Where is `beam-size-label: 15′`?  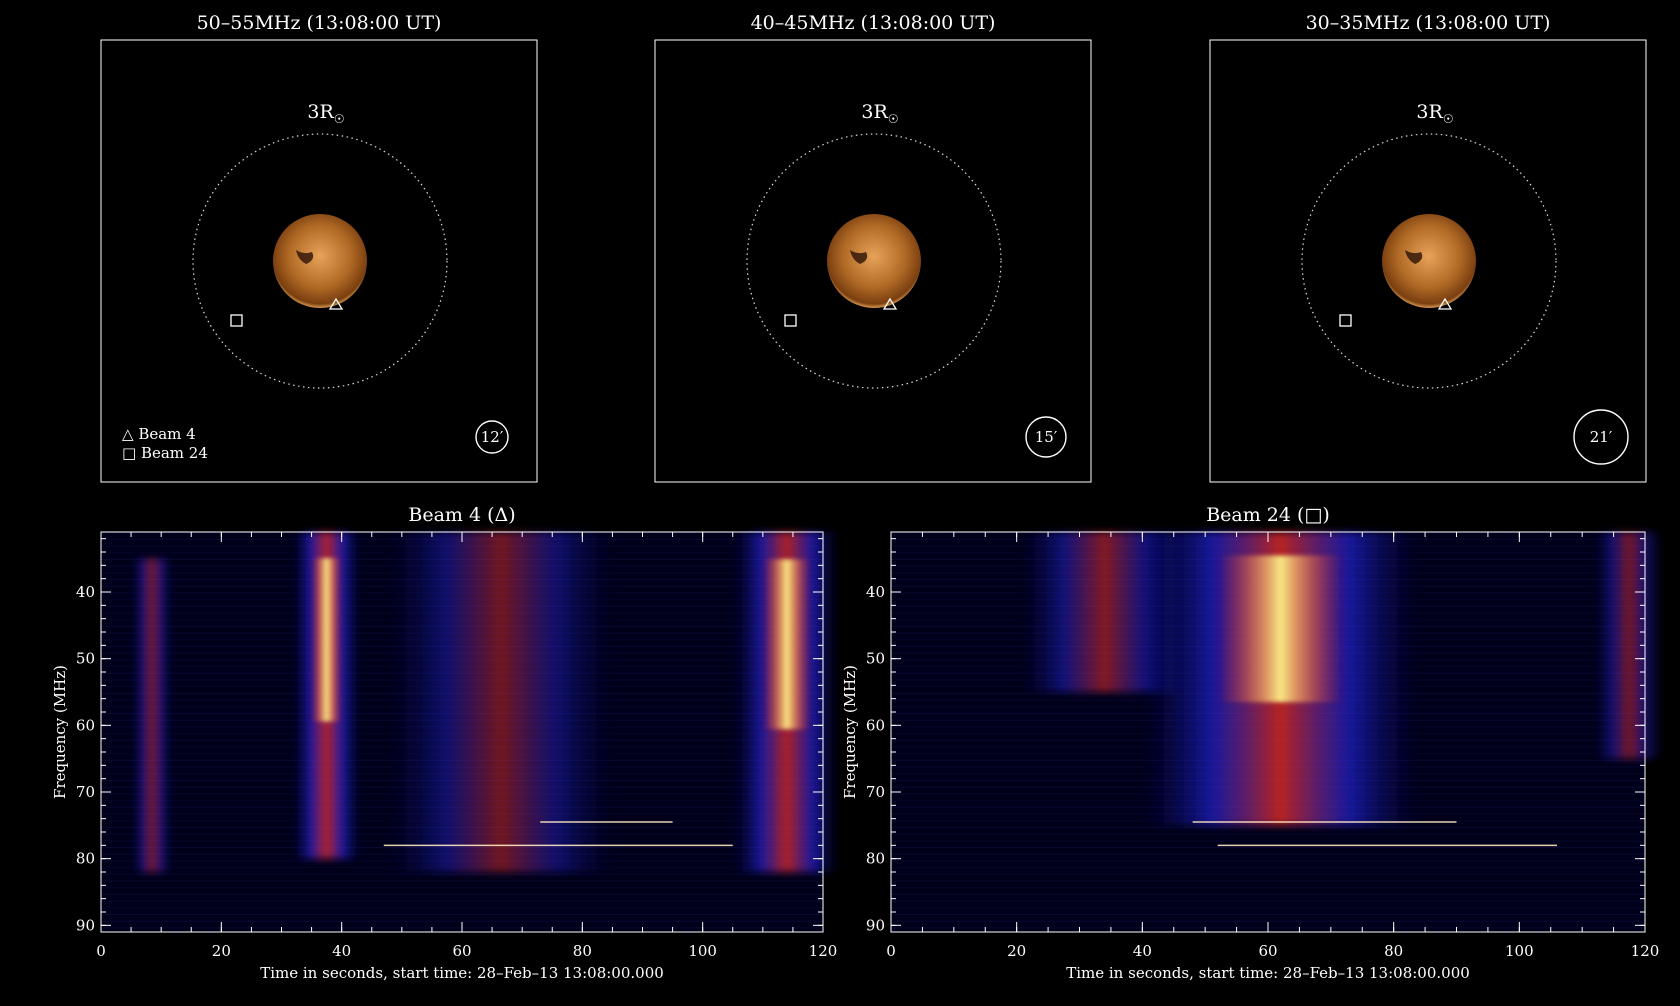 beam-size-label: 15′ is located at coordinates (1046, 437).